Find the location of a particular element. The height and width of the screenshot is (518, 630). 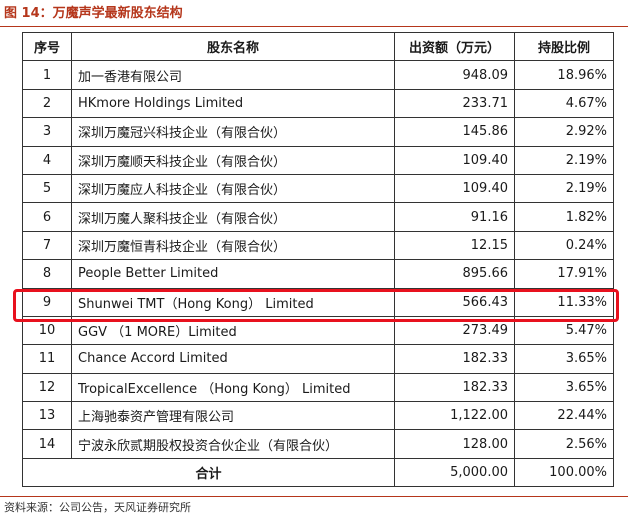

row-no: 1 is located at coordinates (47, 75).